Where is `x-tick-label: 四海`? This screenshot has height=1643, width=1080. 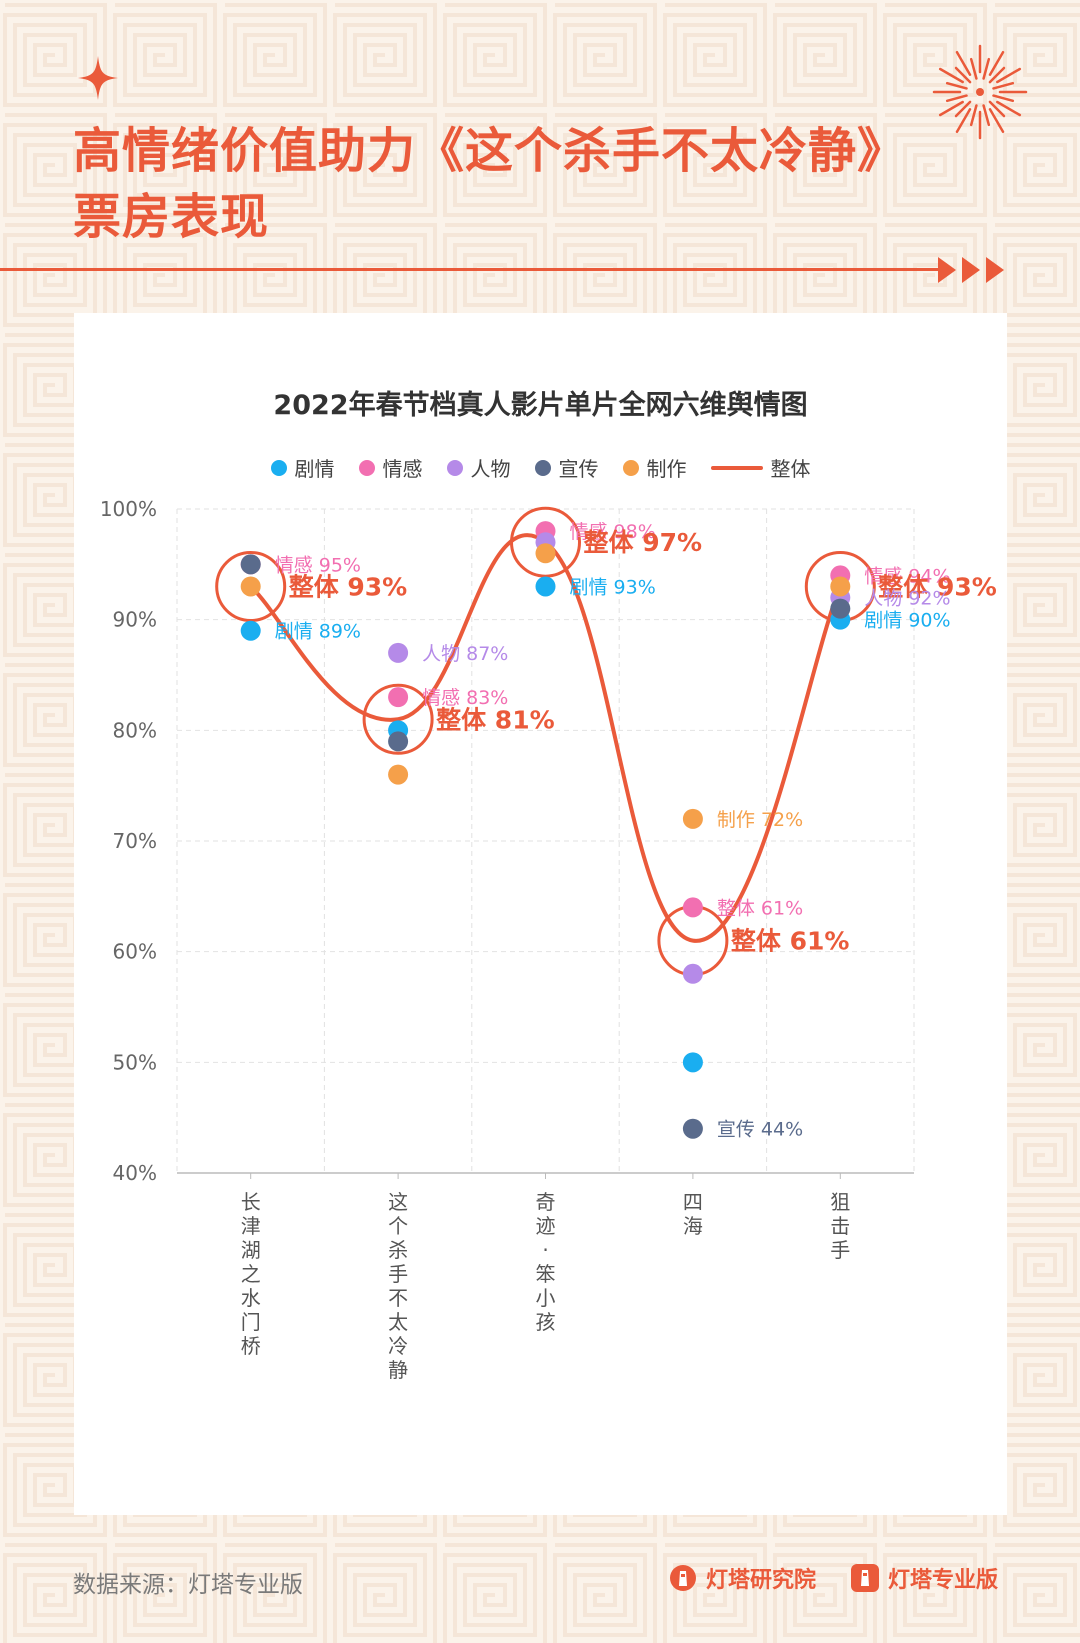
x-tick-label: 四海 is located at coordinates (693, 1214).